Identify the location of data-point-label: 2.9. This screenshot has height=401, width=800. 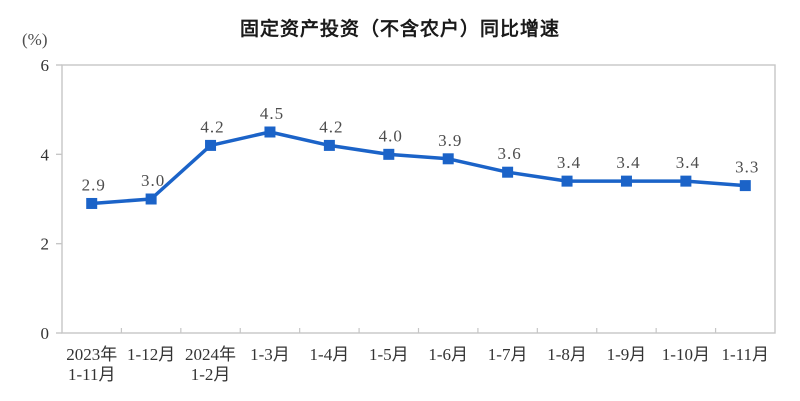
(94, 184).